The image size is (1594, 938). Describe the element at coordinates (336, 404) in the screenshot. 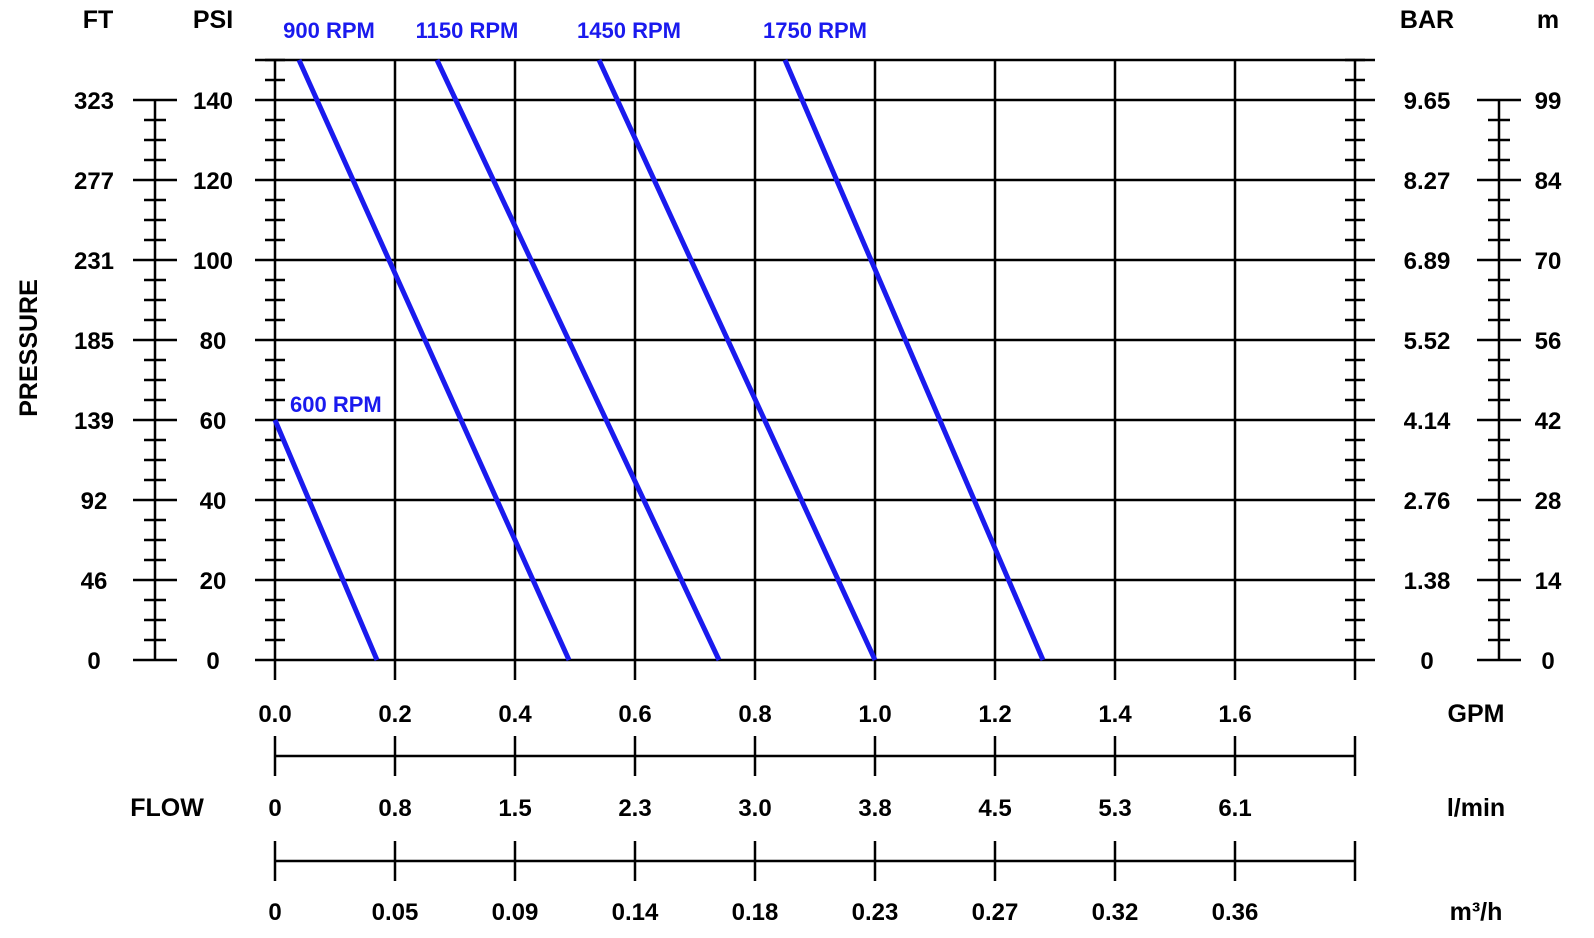

I see `rpm-series-label: 600 RPM` at that location.